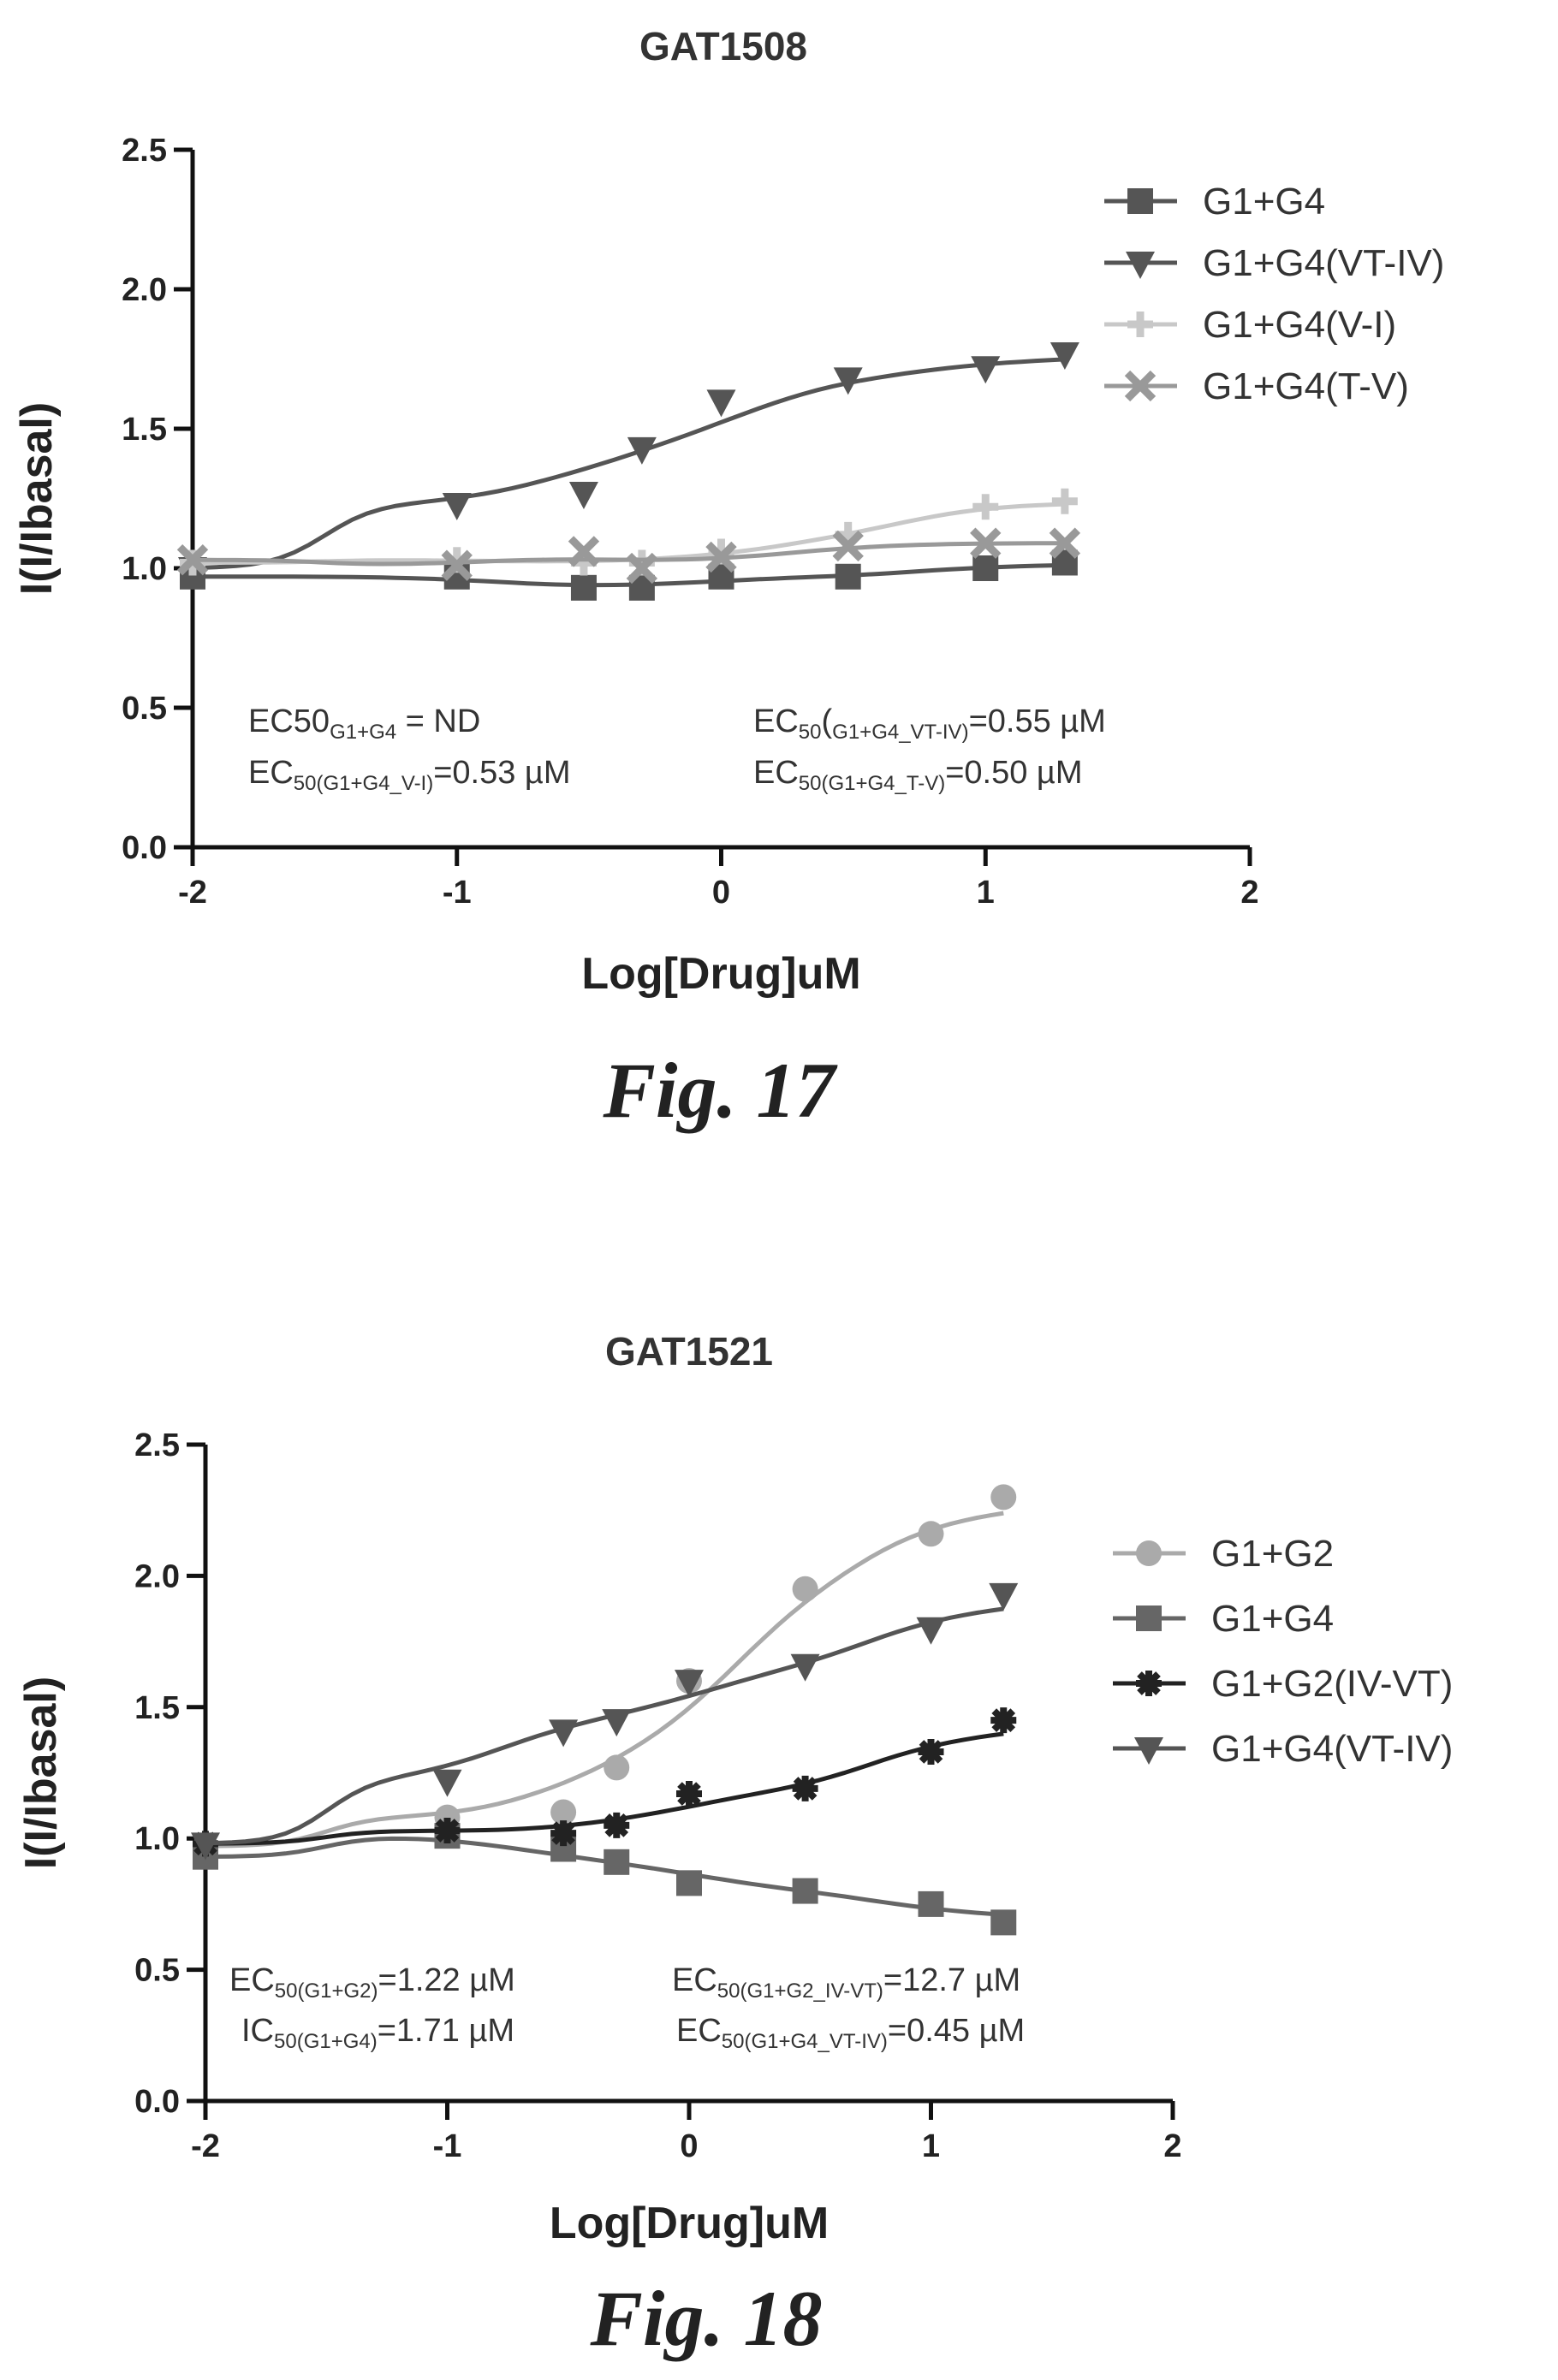  What do you see at coordinates (721, 1090) in the screenshot?
I see `figure-caption-17: Fig. 17` at bounding box center [721, 1090].